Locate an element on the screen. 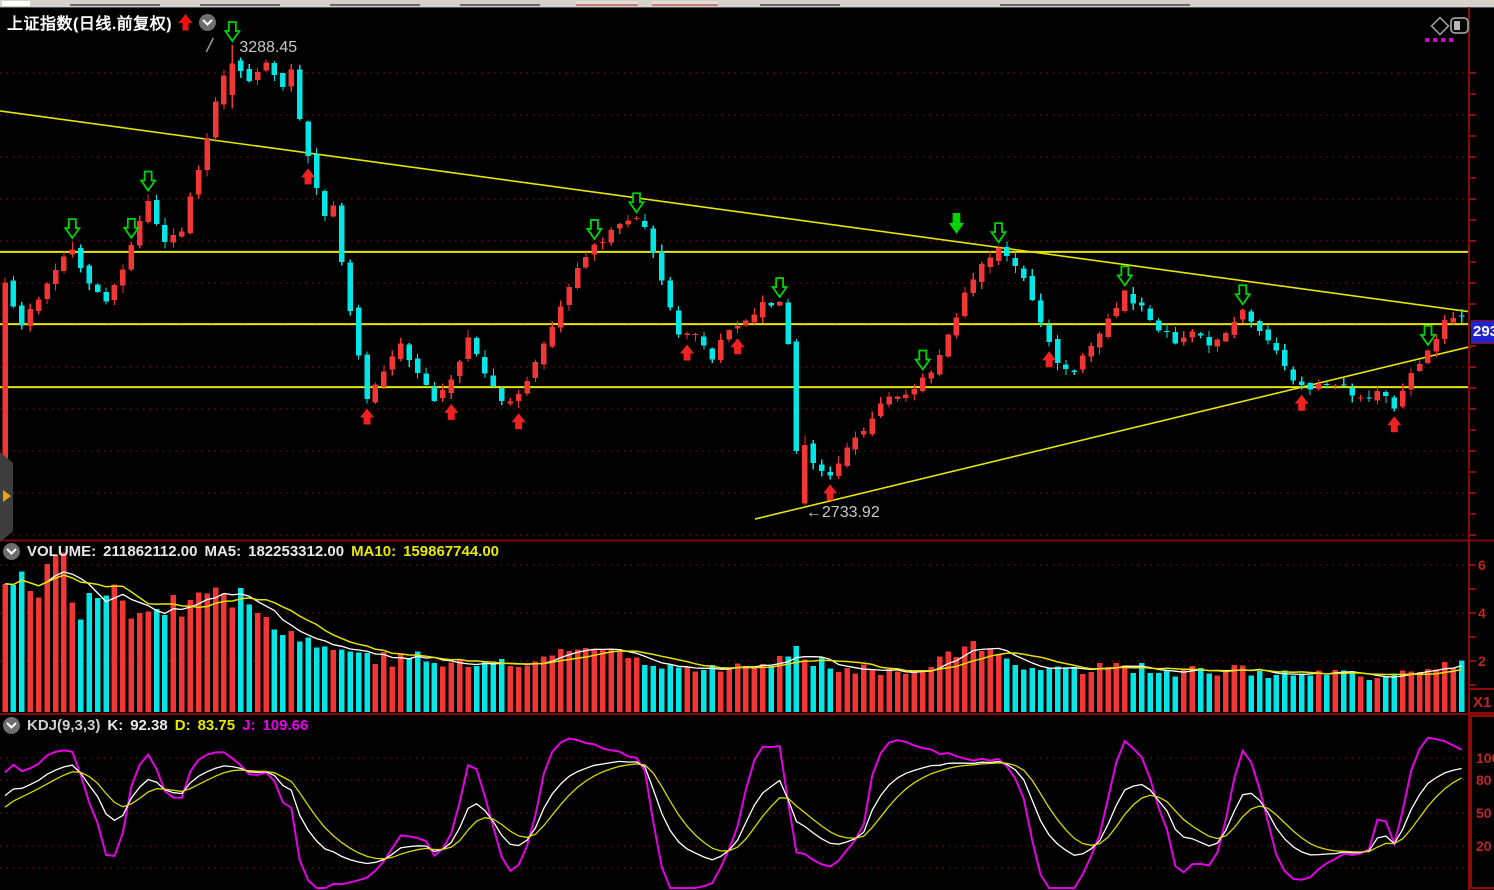 Image resolution: width=1494 pixels, height=890 pixels. sell-button-fragment is located at coordinates (685, 3).